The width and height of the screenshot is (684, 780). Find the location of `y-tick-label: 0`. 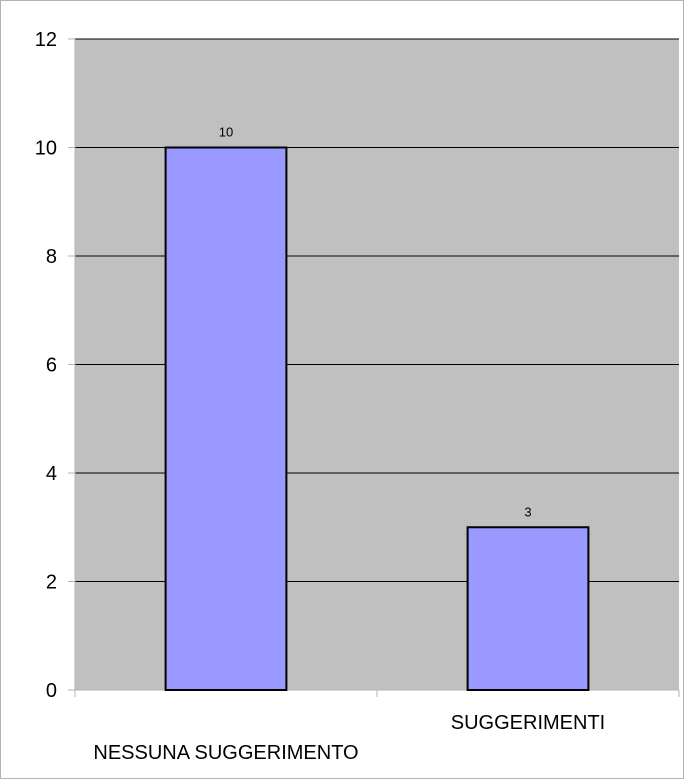

y-tick-label: 0 is located at coordinates (51, 691).